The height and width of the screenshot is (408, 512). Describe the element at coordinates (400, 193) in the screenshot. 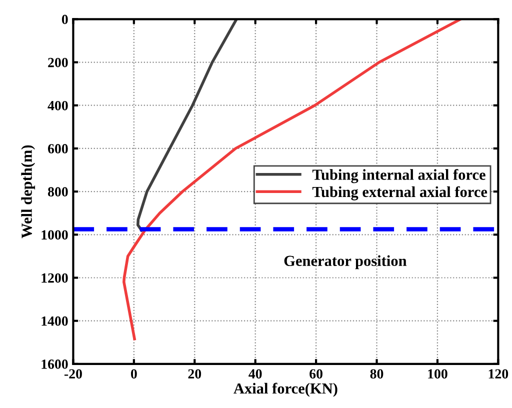

I see `legend-label: Tubing external axial force` at that location.